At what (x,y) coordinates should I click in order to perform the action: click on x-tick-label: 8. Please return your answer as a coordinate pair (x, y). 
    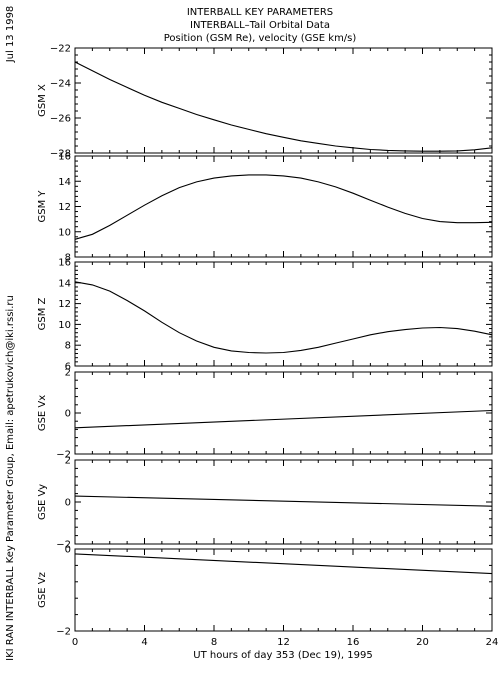
    Looking at the image, I should click on (214, 642).